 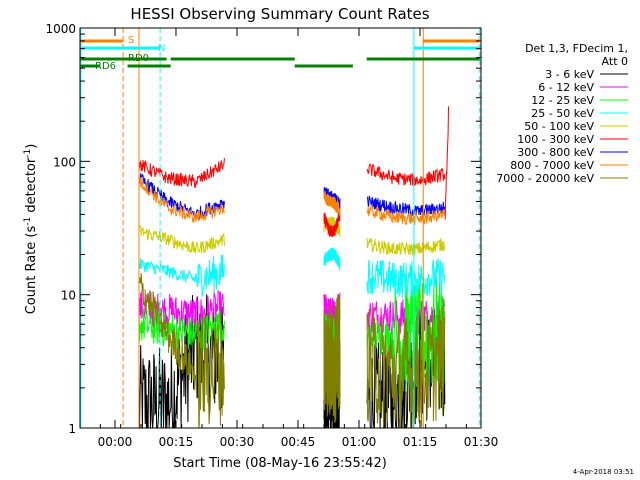 I want to click on legend-label-1: 6 - 12 keV, so click(x=566, y=87).